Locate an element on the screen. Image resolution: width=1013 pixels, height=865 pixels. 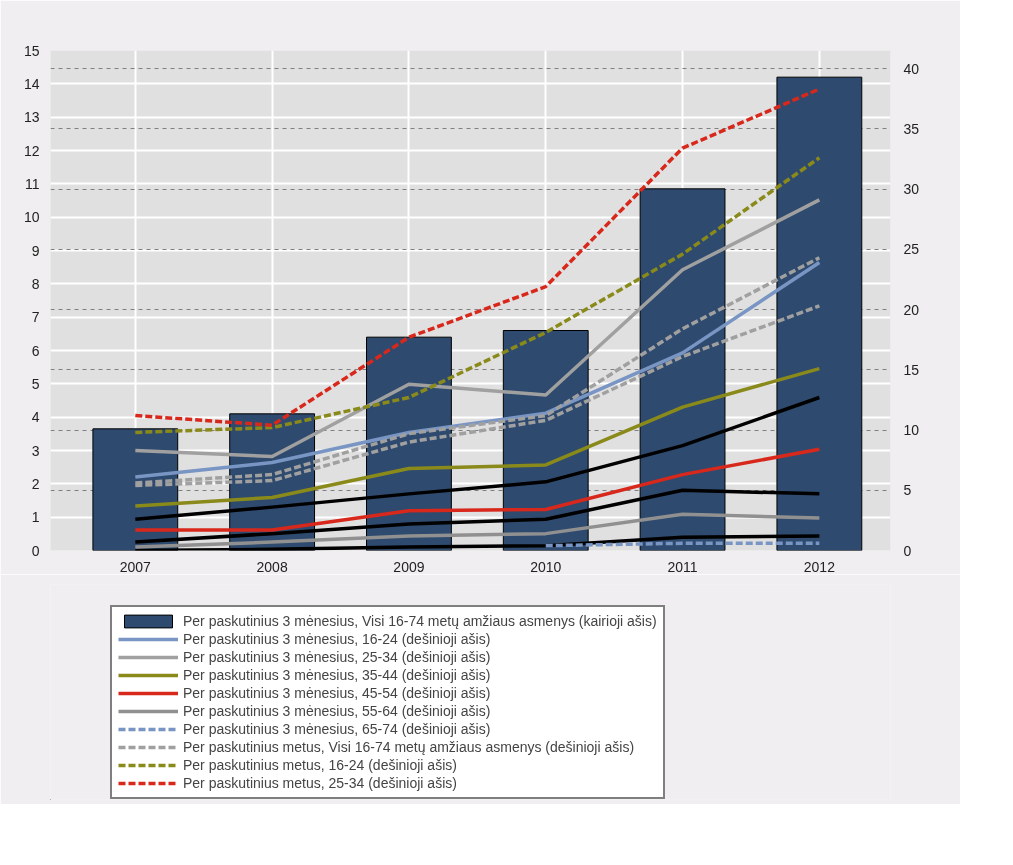
y2-tick-label: 35 is located at coordinates (911, 128).